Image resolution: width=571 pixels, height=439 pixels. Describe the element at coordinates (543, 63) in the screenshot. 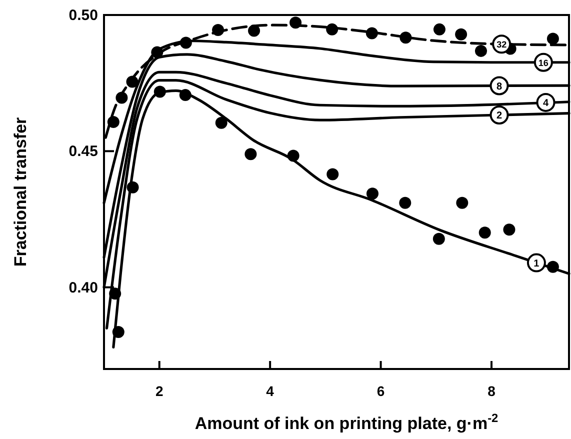

I see `series-label: 16` at that location.